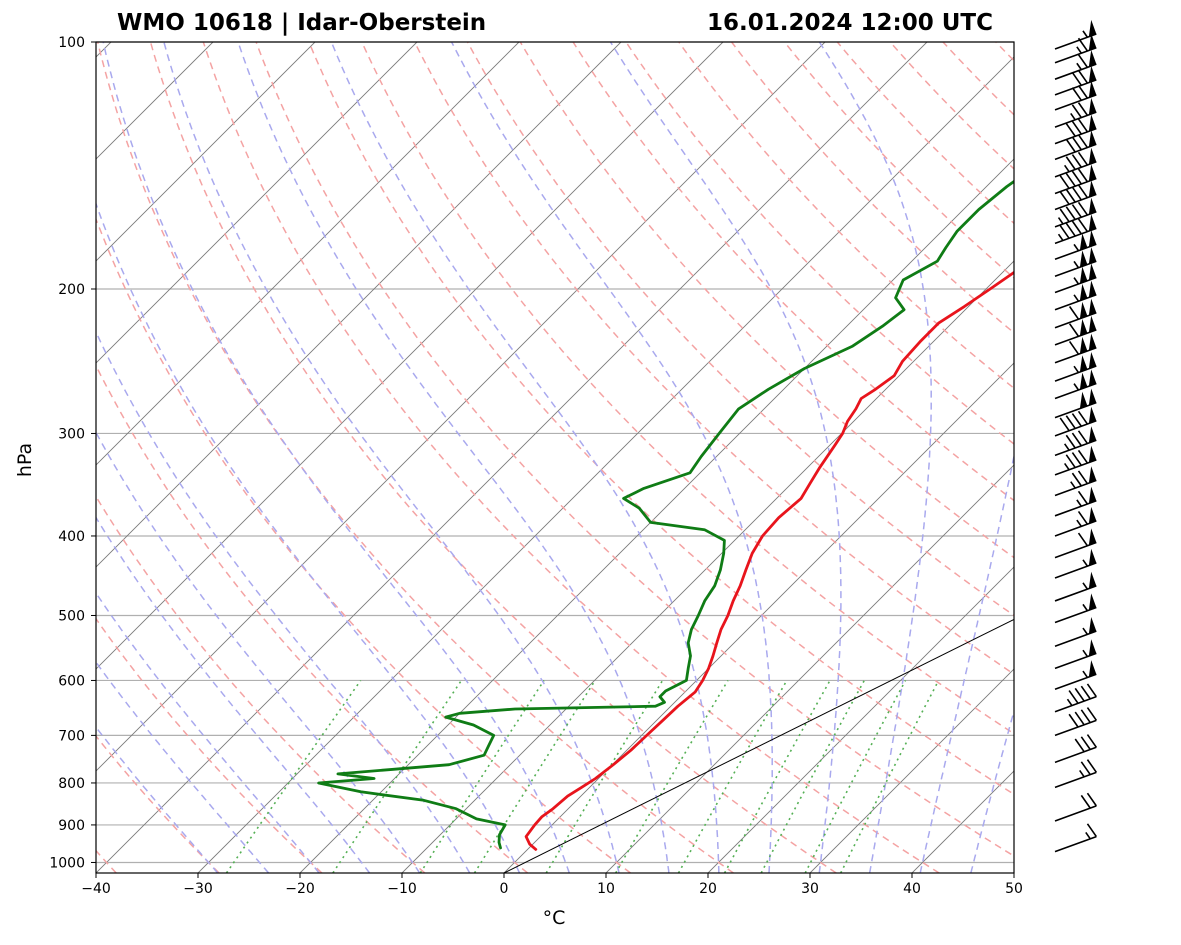 This screenshot has height=945, width=1181. What do you see at coordinates (504, 889) in the screenshot?
I see `x-tick-label: 0` at bounding box center [504, 889].